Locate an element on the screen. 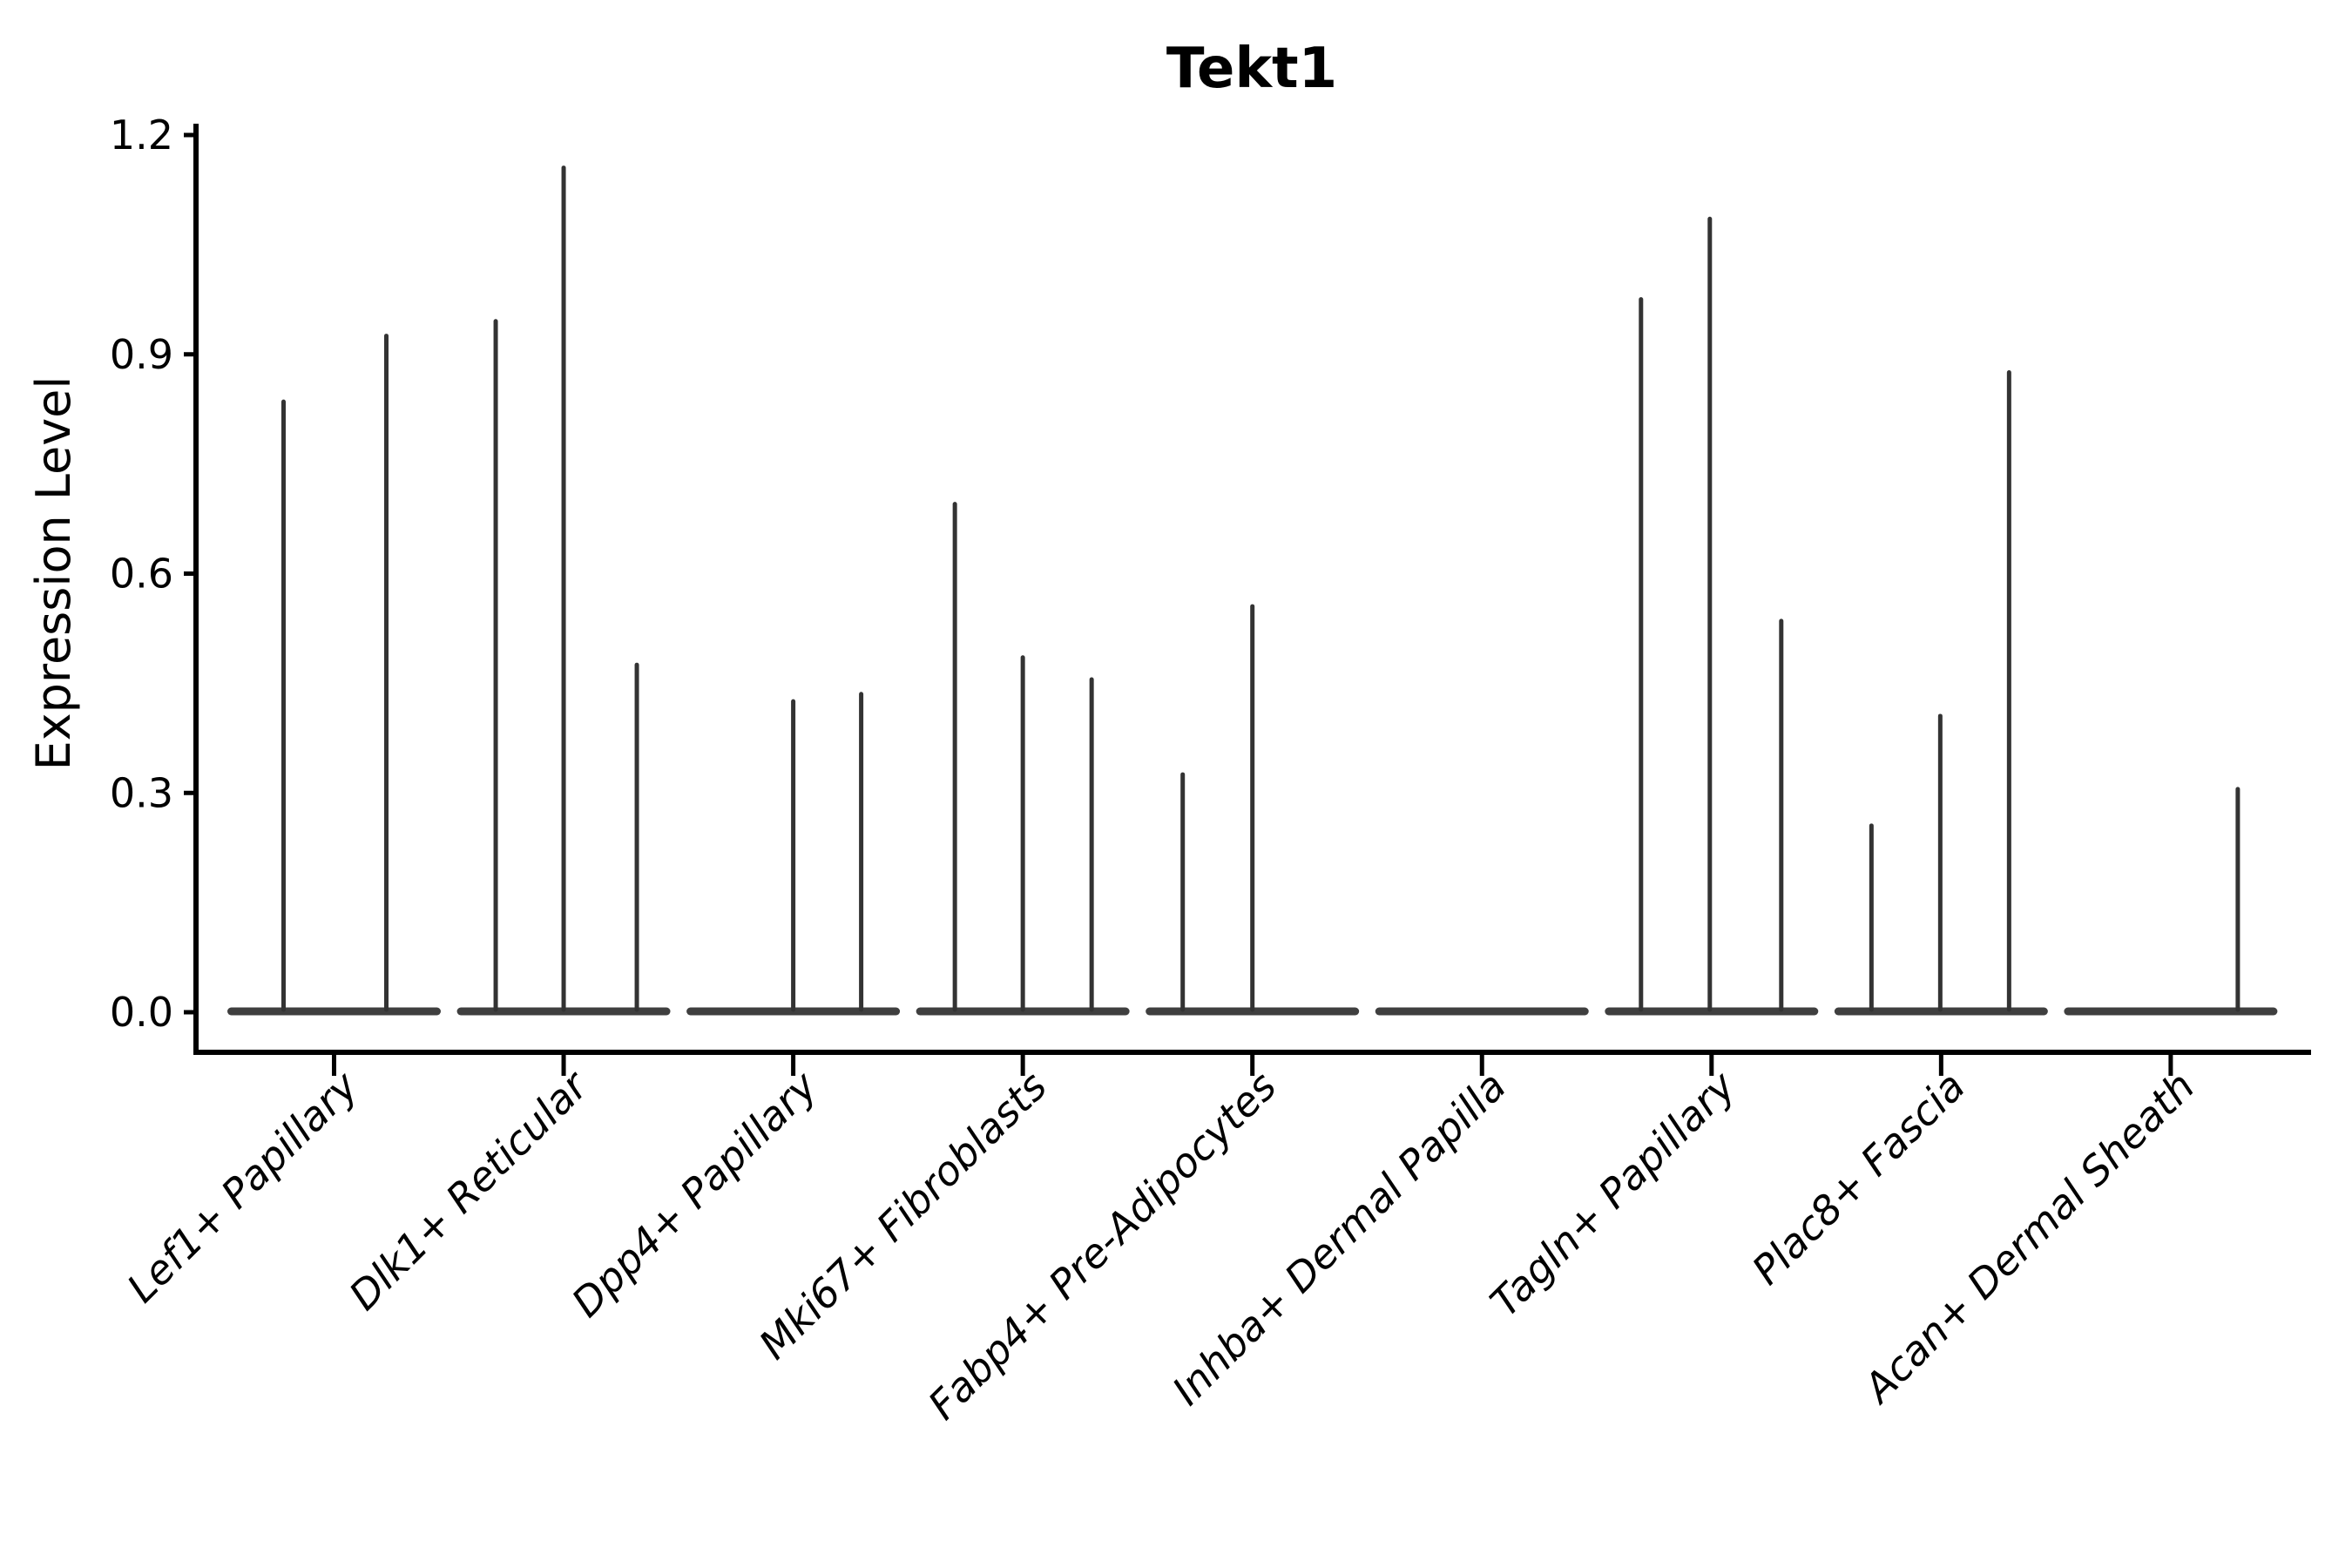 The image size is (2352, 1568). y-tick-label: 0.0 is located at coordinates (141, 1013).